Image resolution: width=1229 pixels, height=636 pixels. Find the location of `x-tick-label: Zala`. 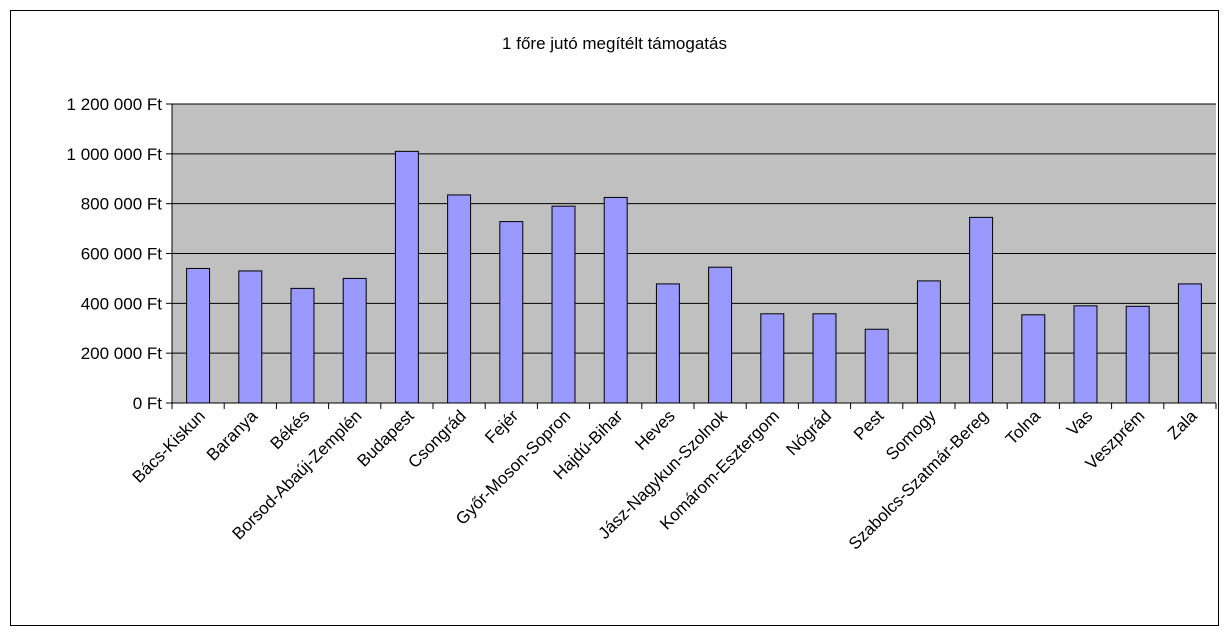

x-tick-label: Zala is located at coordinates (1182, 424).